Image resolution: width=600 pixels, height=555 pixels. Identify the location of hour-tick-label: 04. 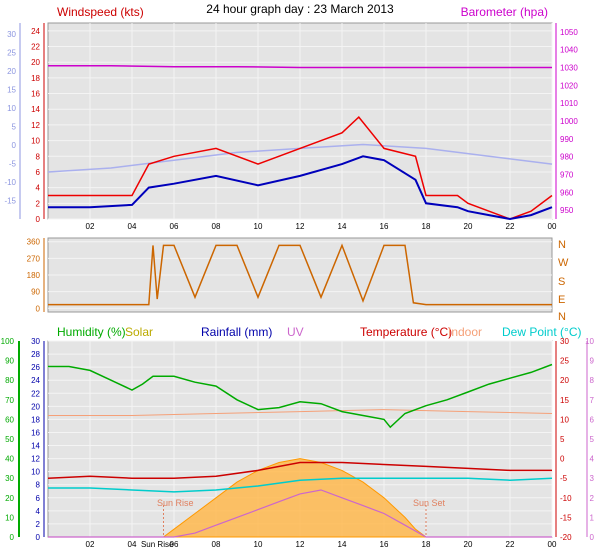
(132, 544).